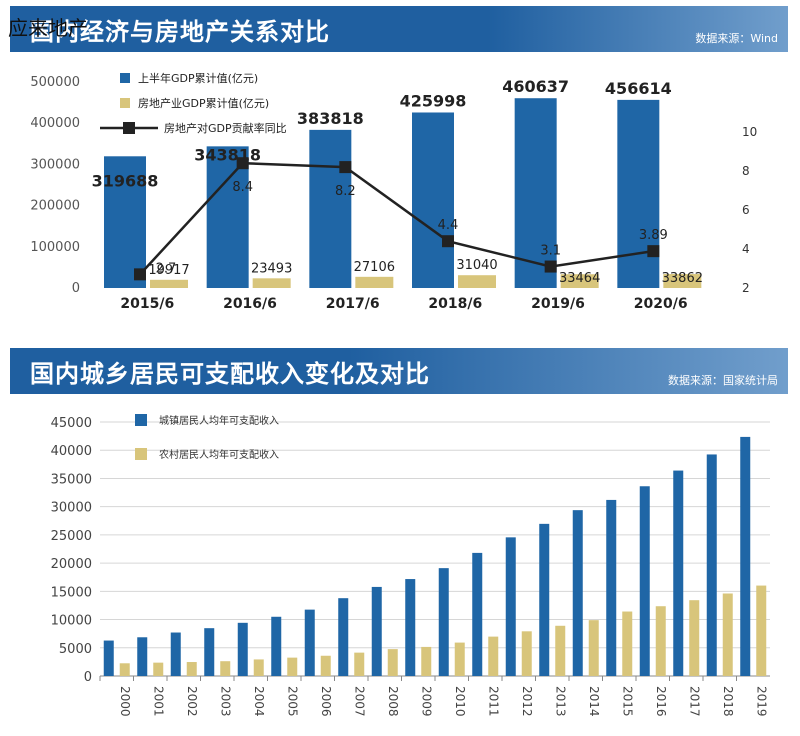  What do you see at coordinates (359, 701) in the screenshot?
I see `x-tick-label: 2007` at bounding box center [359, 701].